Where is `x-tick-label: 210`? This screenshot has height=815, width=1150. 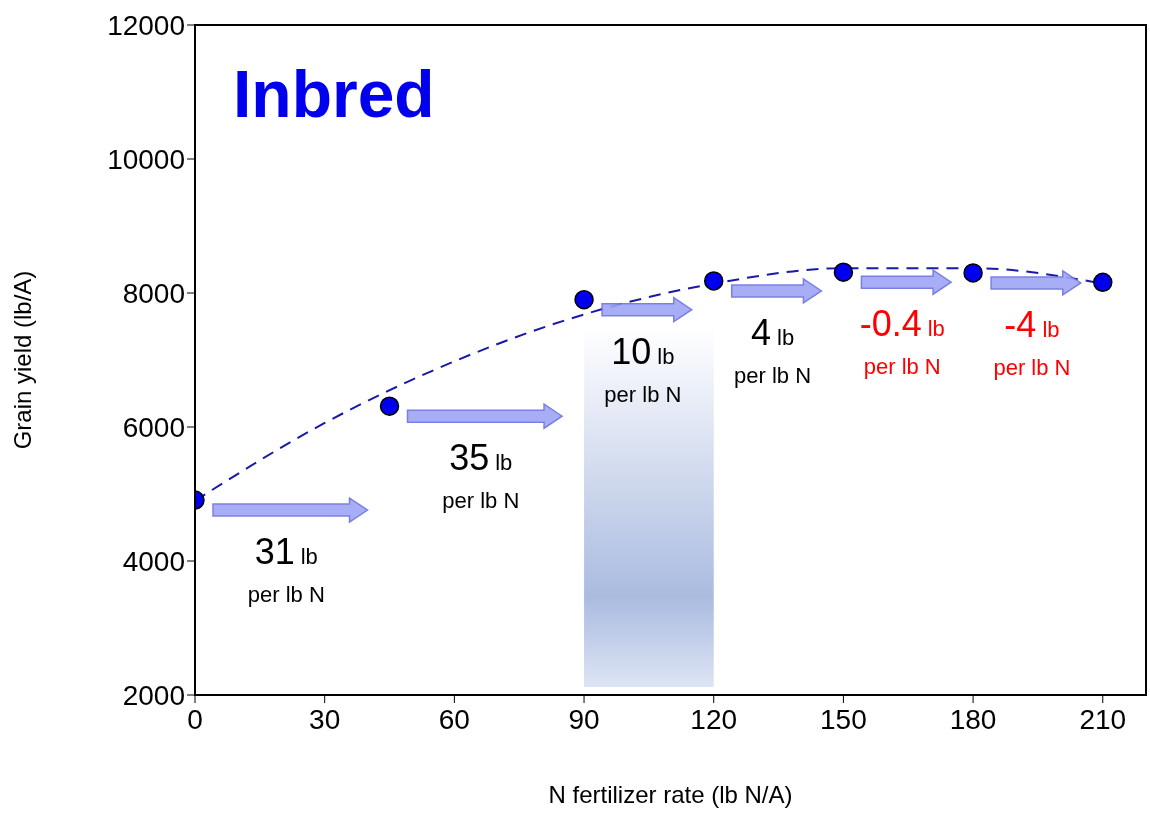 x-tick-label: 210 is located at coordinates (1103, 719).